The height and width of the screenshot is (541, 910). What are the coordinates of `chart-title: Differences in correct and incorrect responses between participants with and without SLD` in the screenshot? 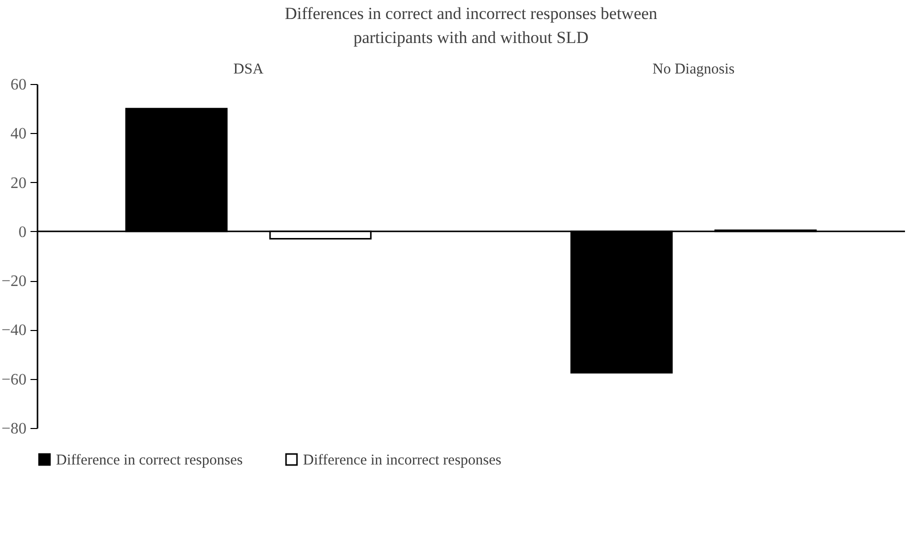 It's located at (471, 25).